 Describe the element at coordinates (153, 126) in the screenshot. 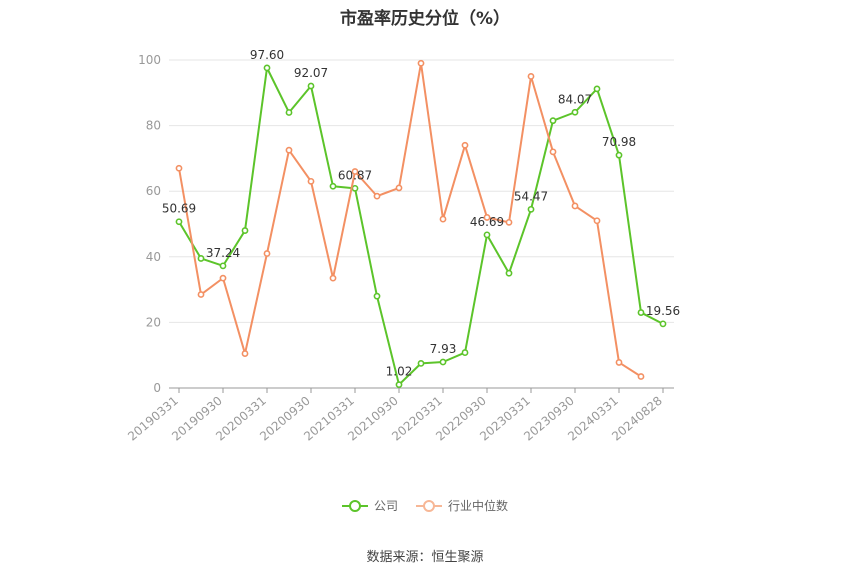

I see `y-tick-label: 80` at that location.